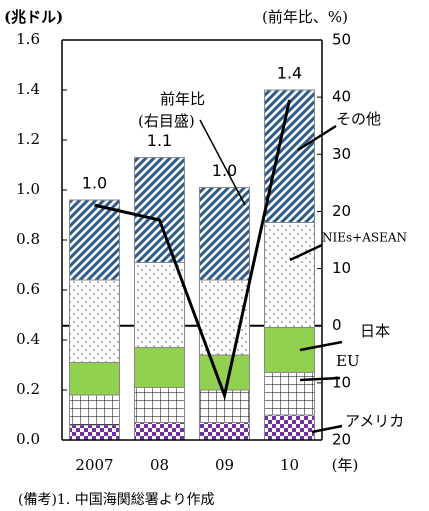 This screenshot has height=511, width=429. What do you see at coordinates (28, 289) in the screenshot?
I see `y-tick-label: 0.6` at bounding box center [28, 289].